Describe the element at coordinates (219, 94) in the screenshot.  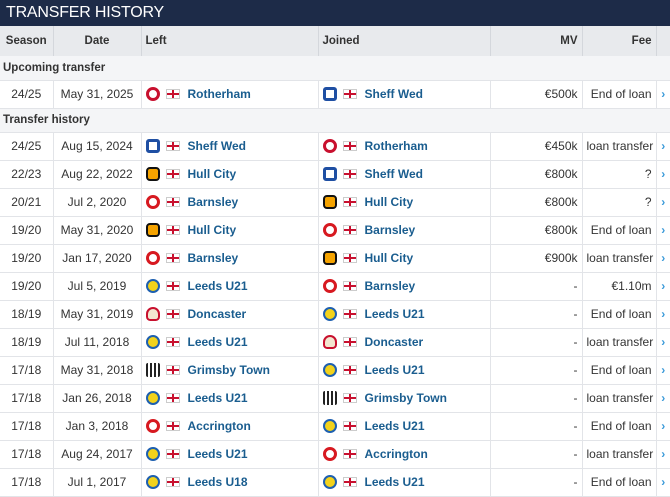
I see `left-club-link: Rotherham` at that location.